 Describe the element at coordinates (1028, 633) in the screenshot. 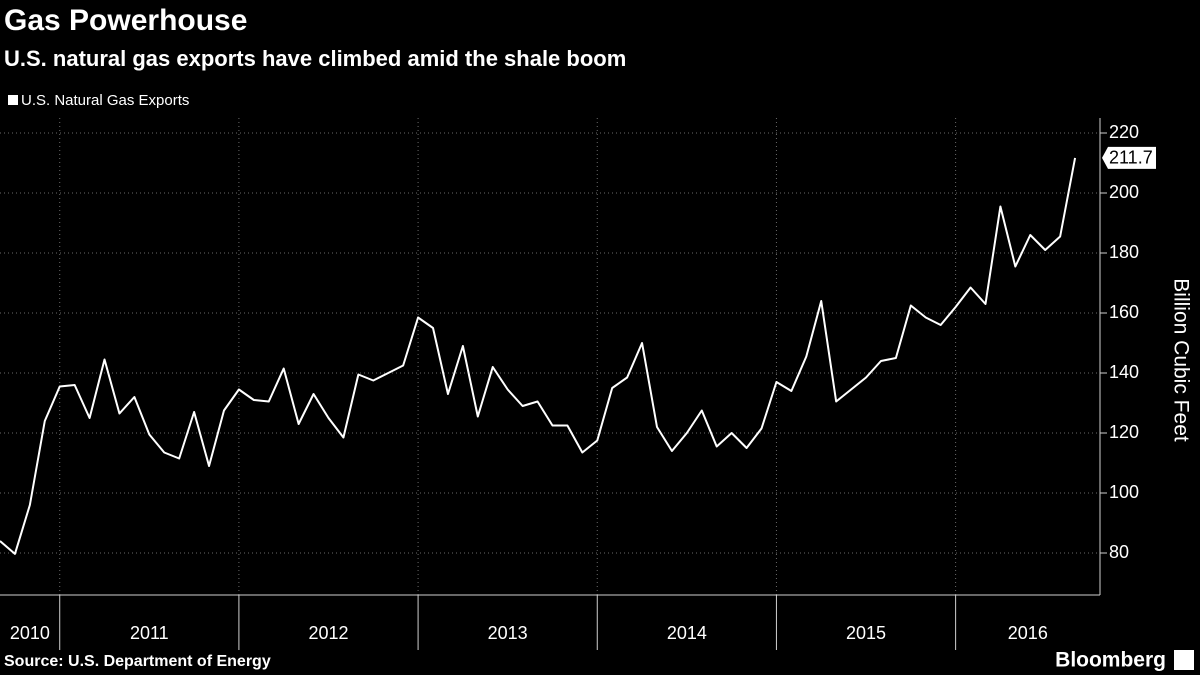

I see `x-tick-label: 2016` at that location.